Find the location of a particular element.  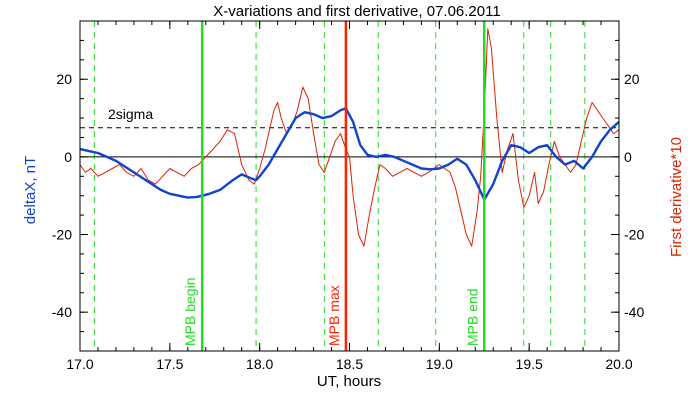

y-tick-label-right-1: -20 is located at coordinates (634, 235).